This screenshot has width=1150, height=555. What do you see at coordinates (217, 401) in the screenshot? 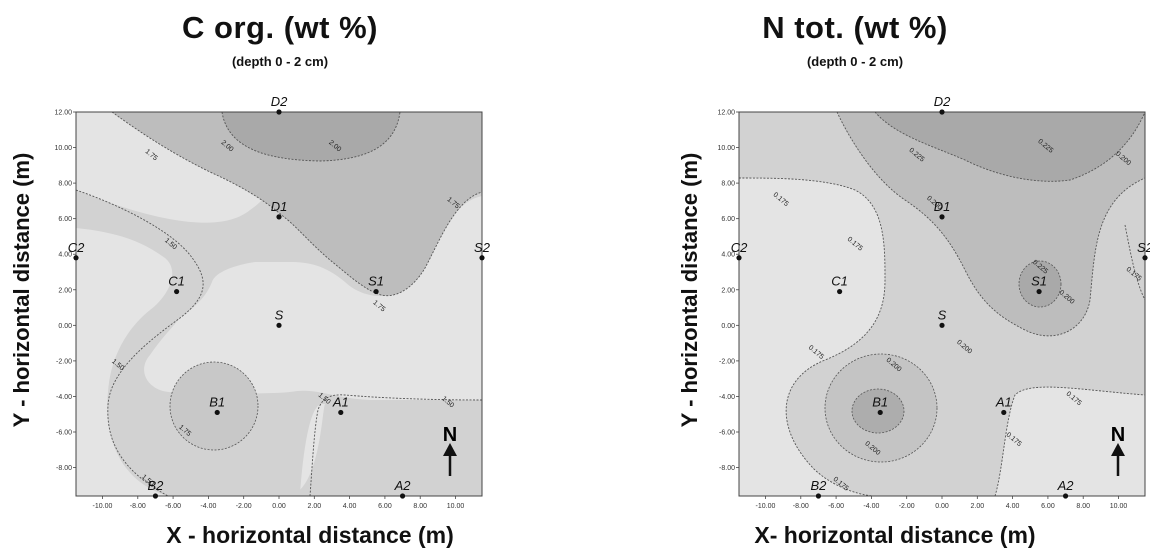
I see `corg-site-b1-label: B1` at bounding box center [217, 401].